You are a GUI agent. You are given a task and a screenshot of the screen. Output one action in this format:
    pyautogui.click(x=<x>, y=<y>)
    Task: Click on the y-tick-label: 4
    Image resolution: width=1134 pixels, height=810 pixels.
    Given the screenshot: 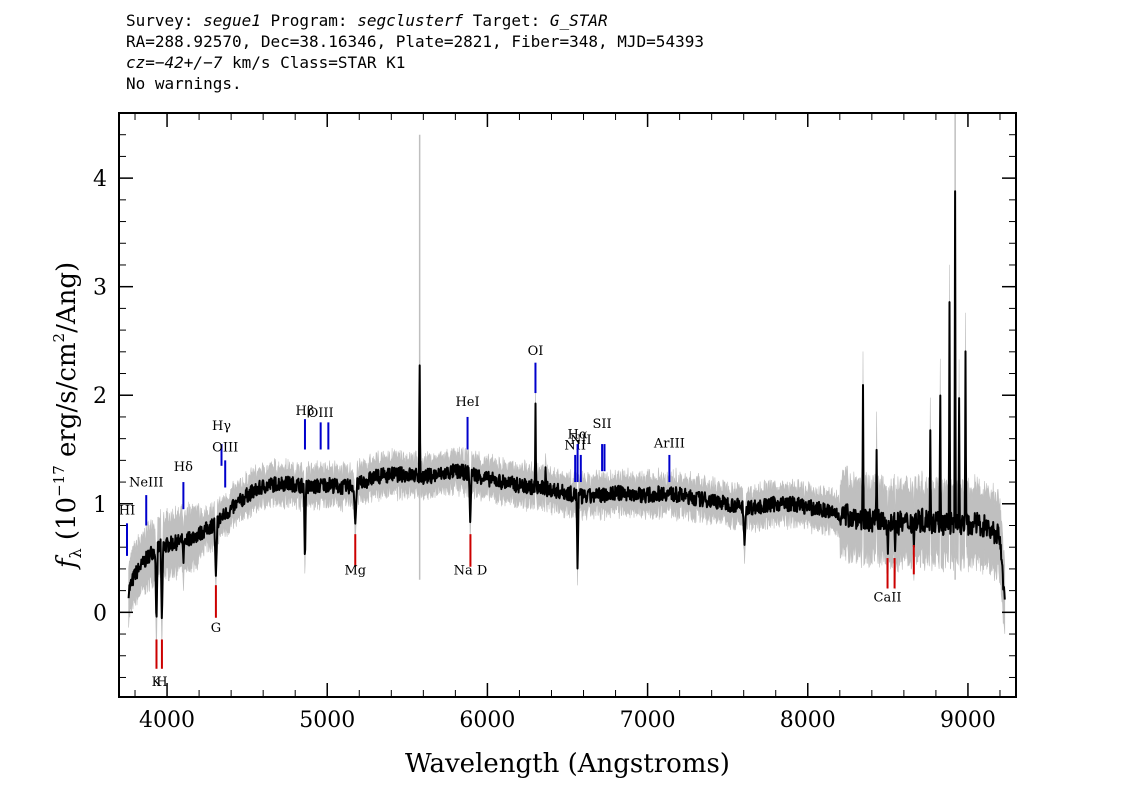 What is the action you would take?
    pyautogui.click(x=100, y=179)
    